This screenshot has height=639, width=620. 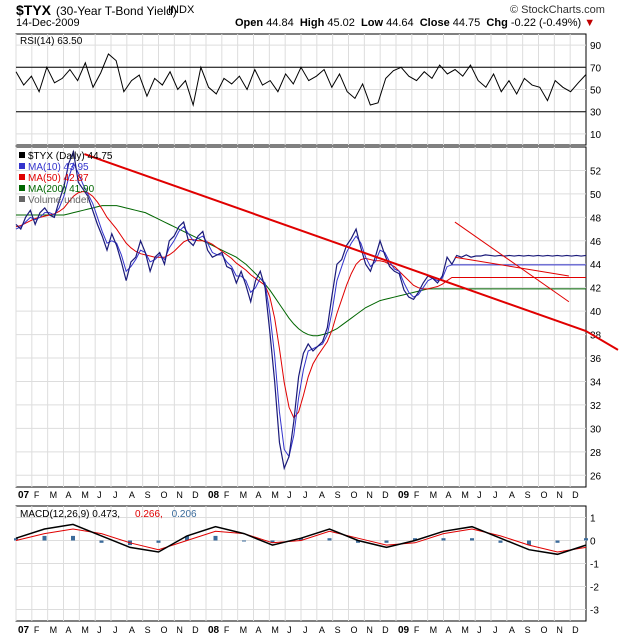 What do you see at coordinates (58, 200) in the screenshot?
I see `price-legend-label: Volume undef` at bounding box center [58, 200].